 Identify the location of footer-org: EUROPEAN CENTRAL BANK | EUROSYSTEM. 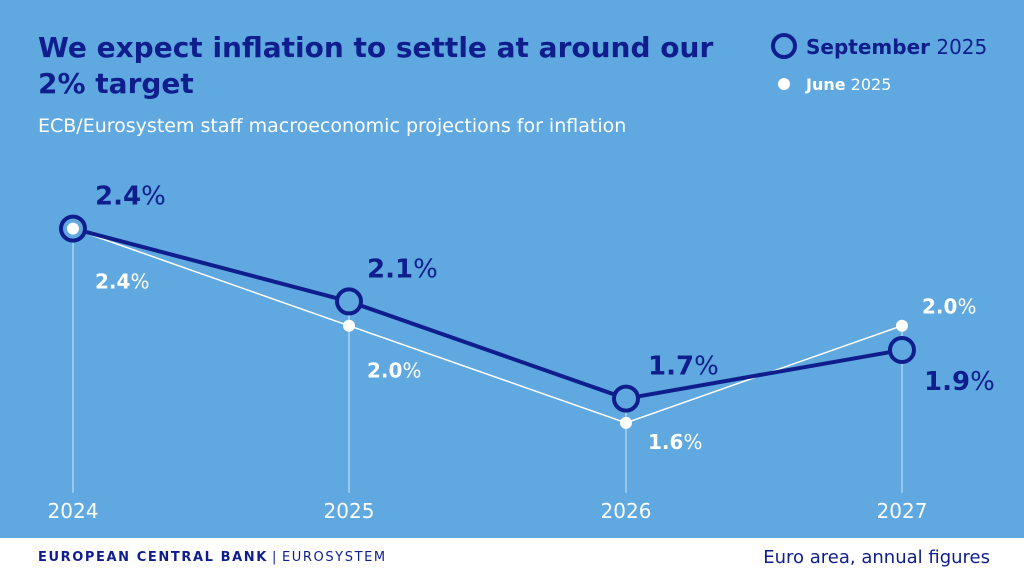
(212, 557).